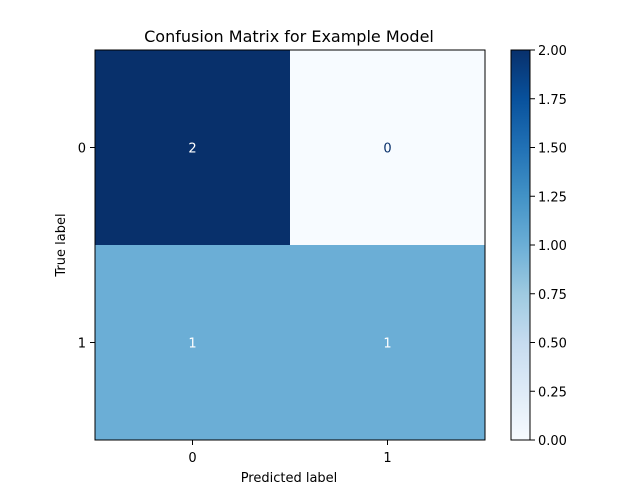 Image resolution: width=636 pixels, height=484 pixels. I want to click on matrix-cell-labels: 2 01 1, so click(289, 247).